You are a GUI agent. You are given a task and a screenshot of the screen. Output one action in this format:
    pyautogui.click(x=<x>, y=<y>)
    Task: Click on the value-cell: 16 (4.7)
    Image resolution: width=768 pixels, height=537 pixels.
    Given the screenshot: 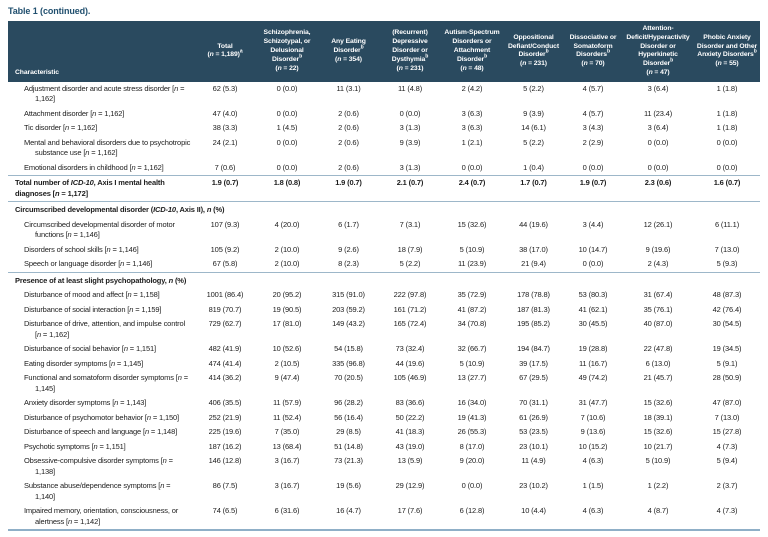 What is the action you would take?
    pyautogui.click(x=348, y=511)
    